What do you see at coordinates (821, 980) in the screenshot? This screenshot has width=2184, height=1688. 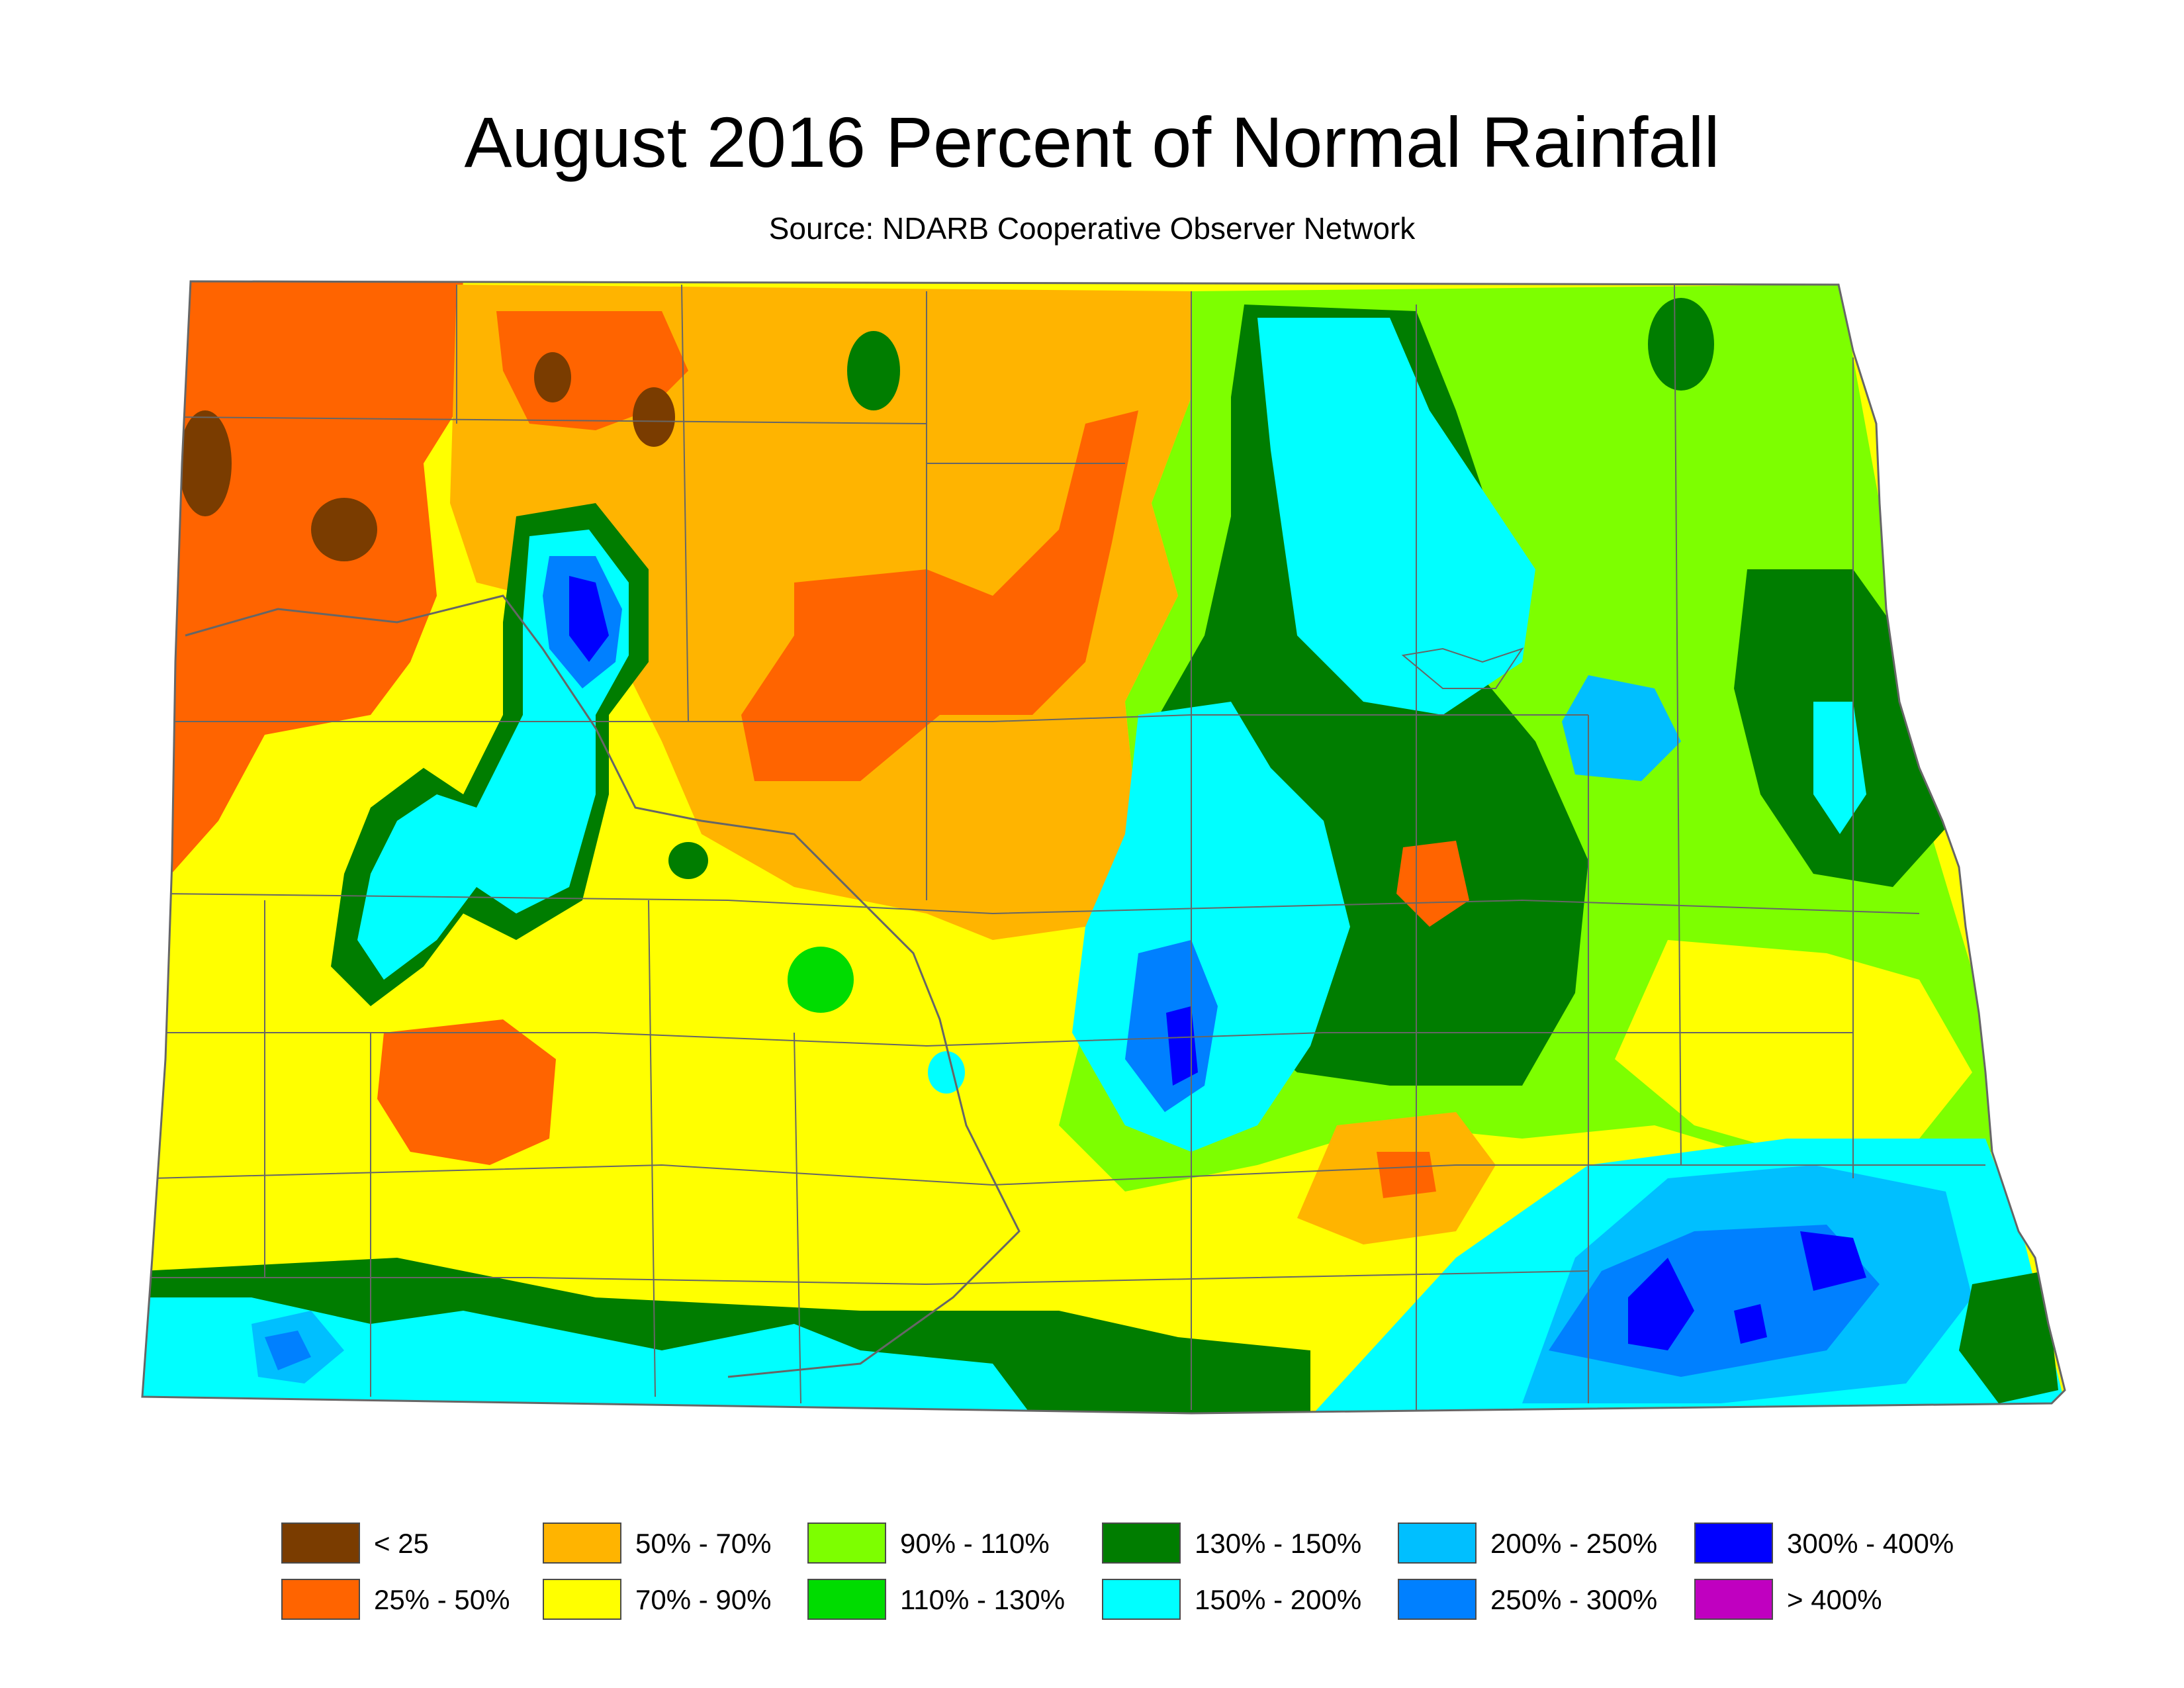 I see `spot-green-south` at bounding box center [821, 980].